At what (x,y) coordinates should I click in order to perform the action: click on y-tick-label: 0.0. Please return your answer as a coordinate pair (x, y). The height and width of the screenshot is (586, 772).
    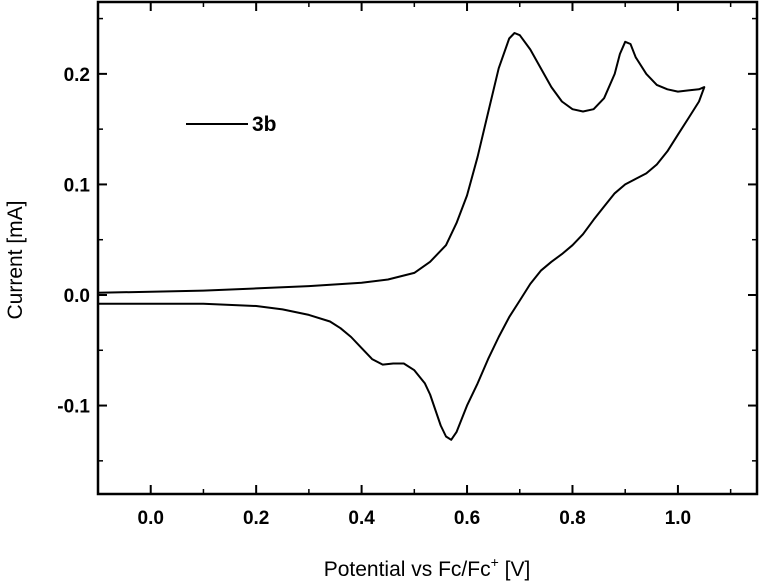
    Looking at the image, I should click on (77, 296).